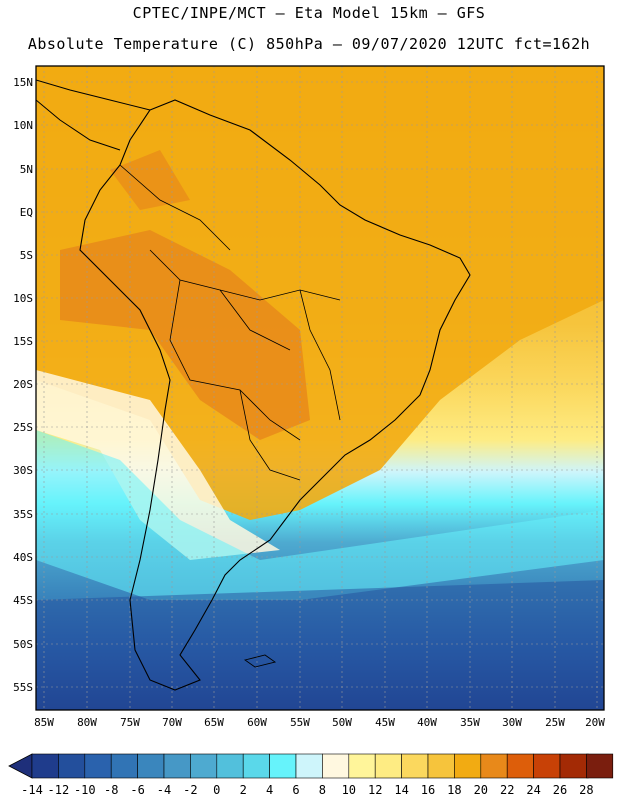 This screenshot has height=800, width=618. What do you see at coordinates (385, 722) in the screenshot?
I see `lon-label: 45W` at bounding box center [385, 722].